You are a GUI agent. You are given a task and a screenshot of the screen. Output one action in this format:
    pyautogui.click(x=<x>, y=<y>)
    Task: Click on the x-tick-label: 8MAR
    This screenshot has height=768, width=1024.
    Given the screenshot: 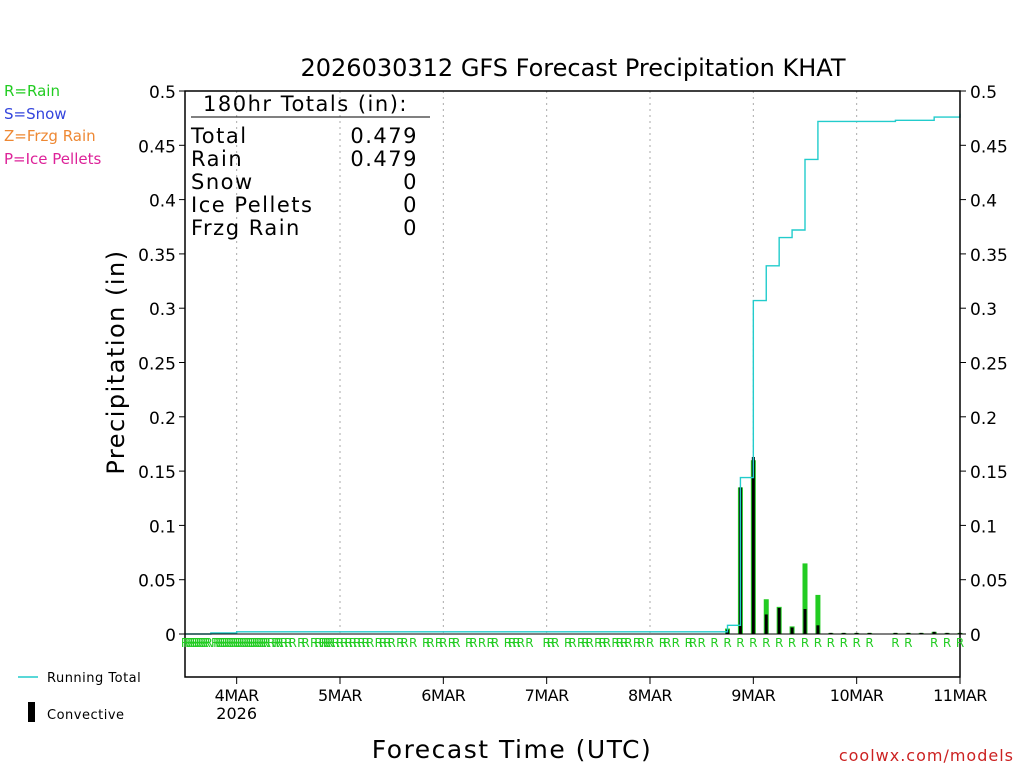 What is the action you would take?
    pyautogui.click(x=650, y=695)
    